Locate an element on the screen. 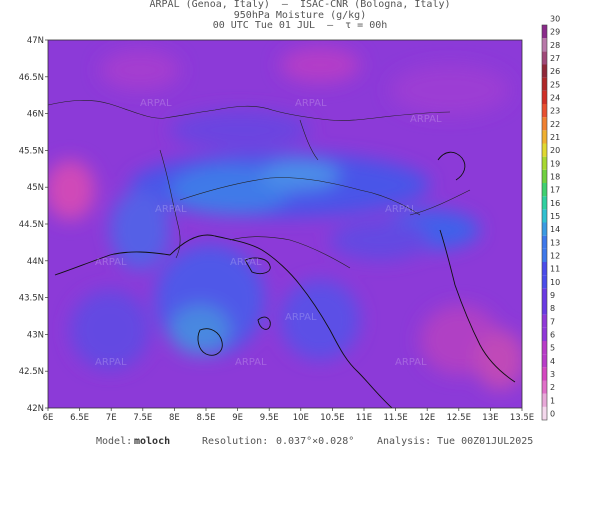  colorbar-label: 24 is located at coordinates (555, 97).